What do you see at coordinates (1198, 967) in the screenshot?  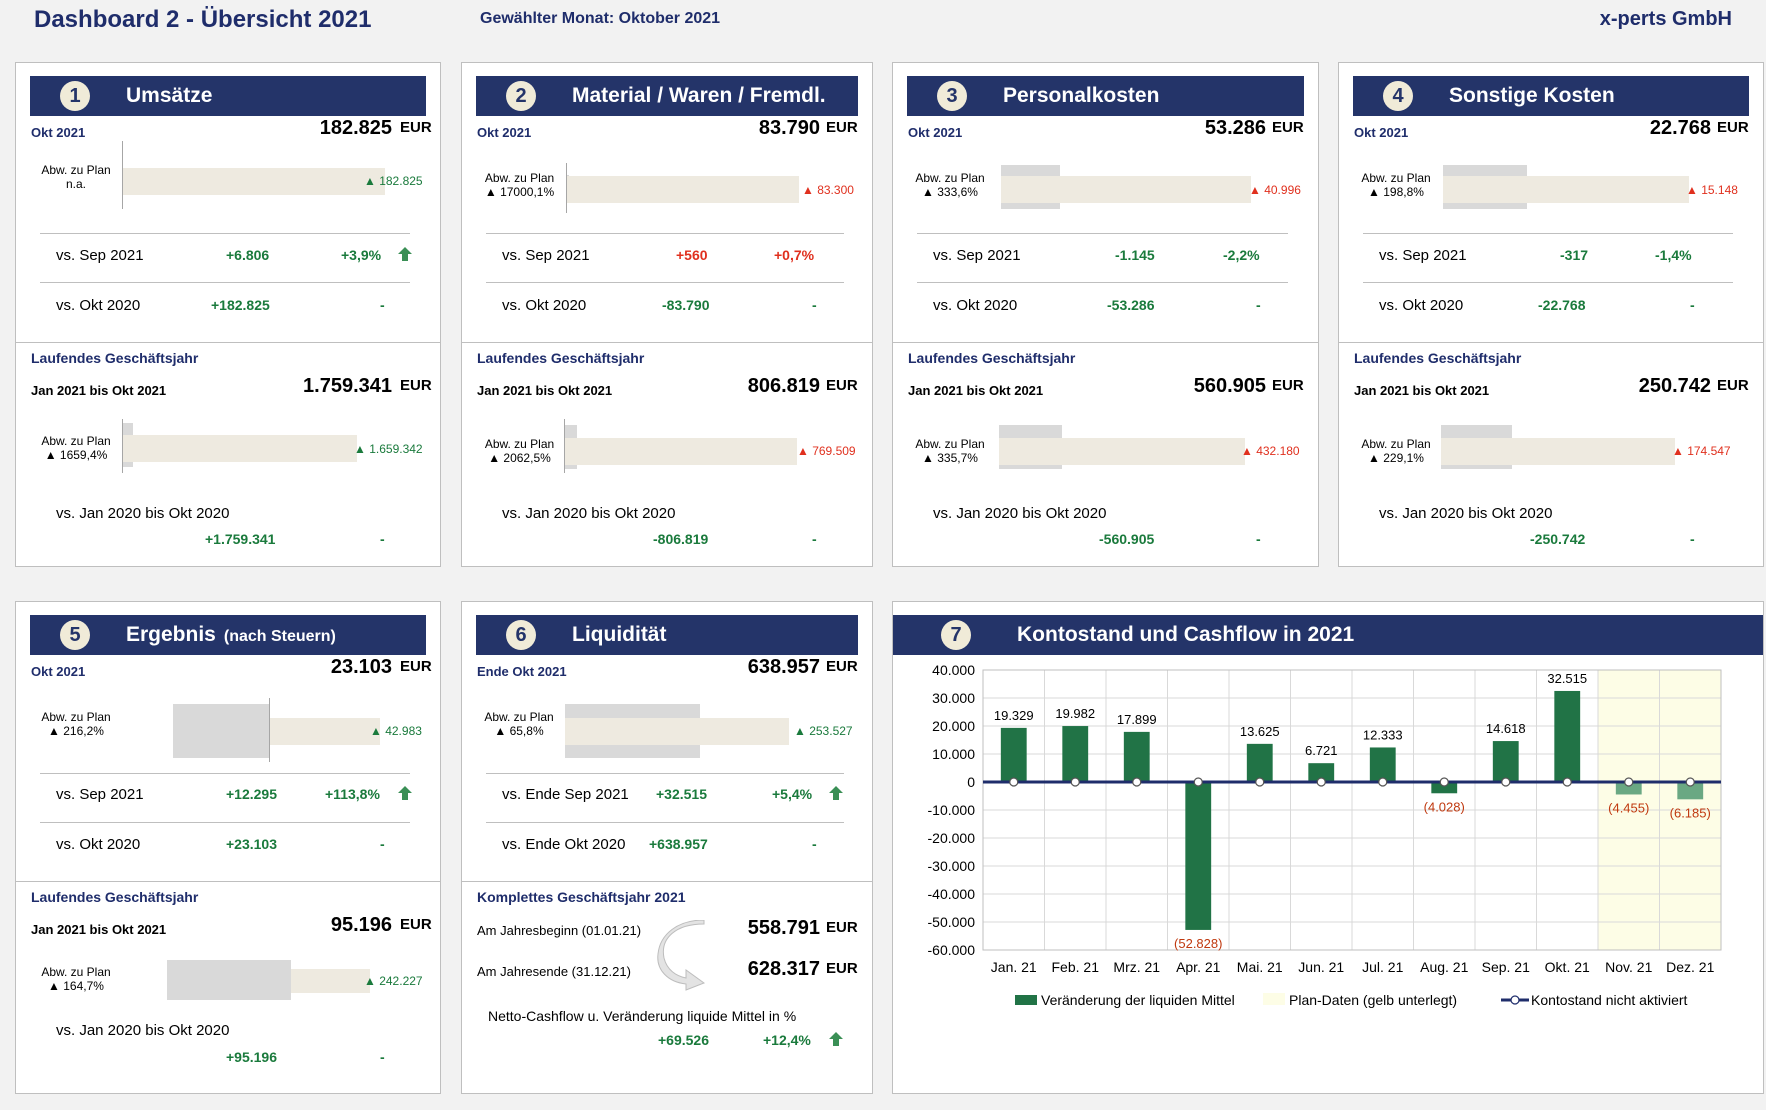 I see `x-tick-label: Apr. 21` at bounding box center [1198, 967].